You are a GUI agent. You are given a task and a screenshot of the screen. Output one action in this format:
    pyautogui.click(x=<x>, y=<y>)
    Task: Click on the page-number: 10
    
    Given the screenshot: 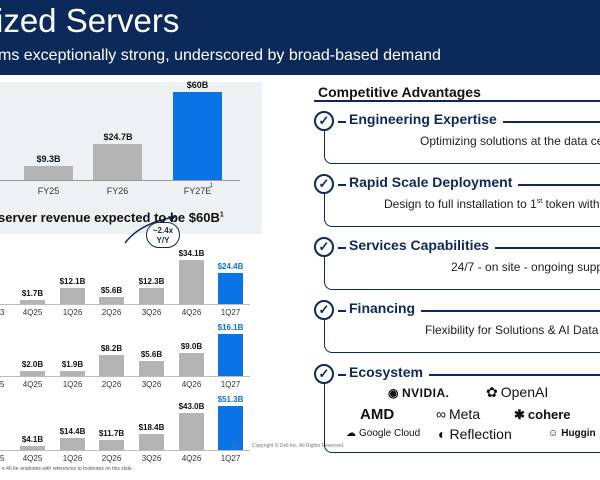 What is the action you would take?
    pyautogui.click(x=235, y=446)
    